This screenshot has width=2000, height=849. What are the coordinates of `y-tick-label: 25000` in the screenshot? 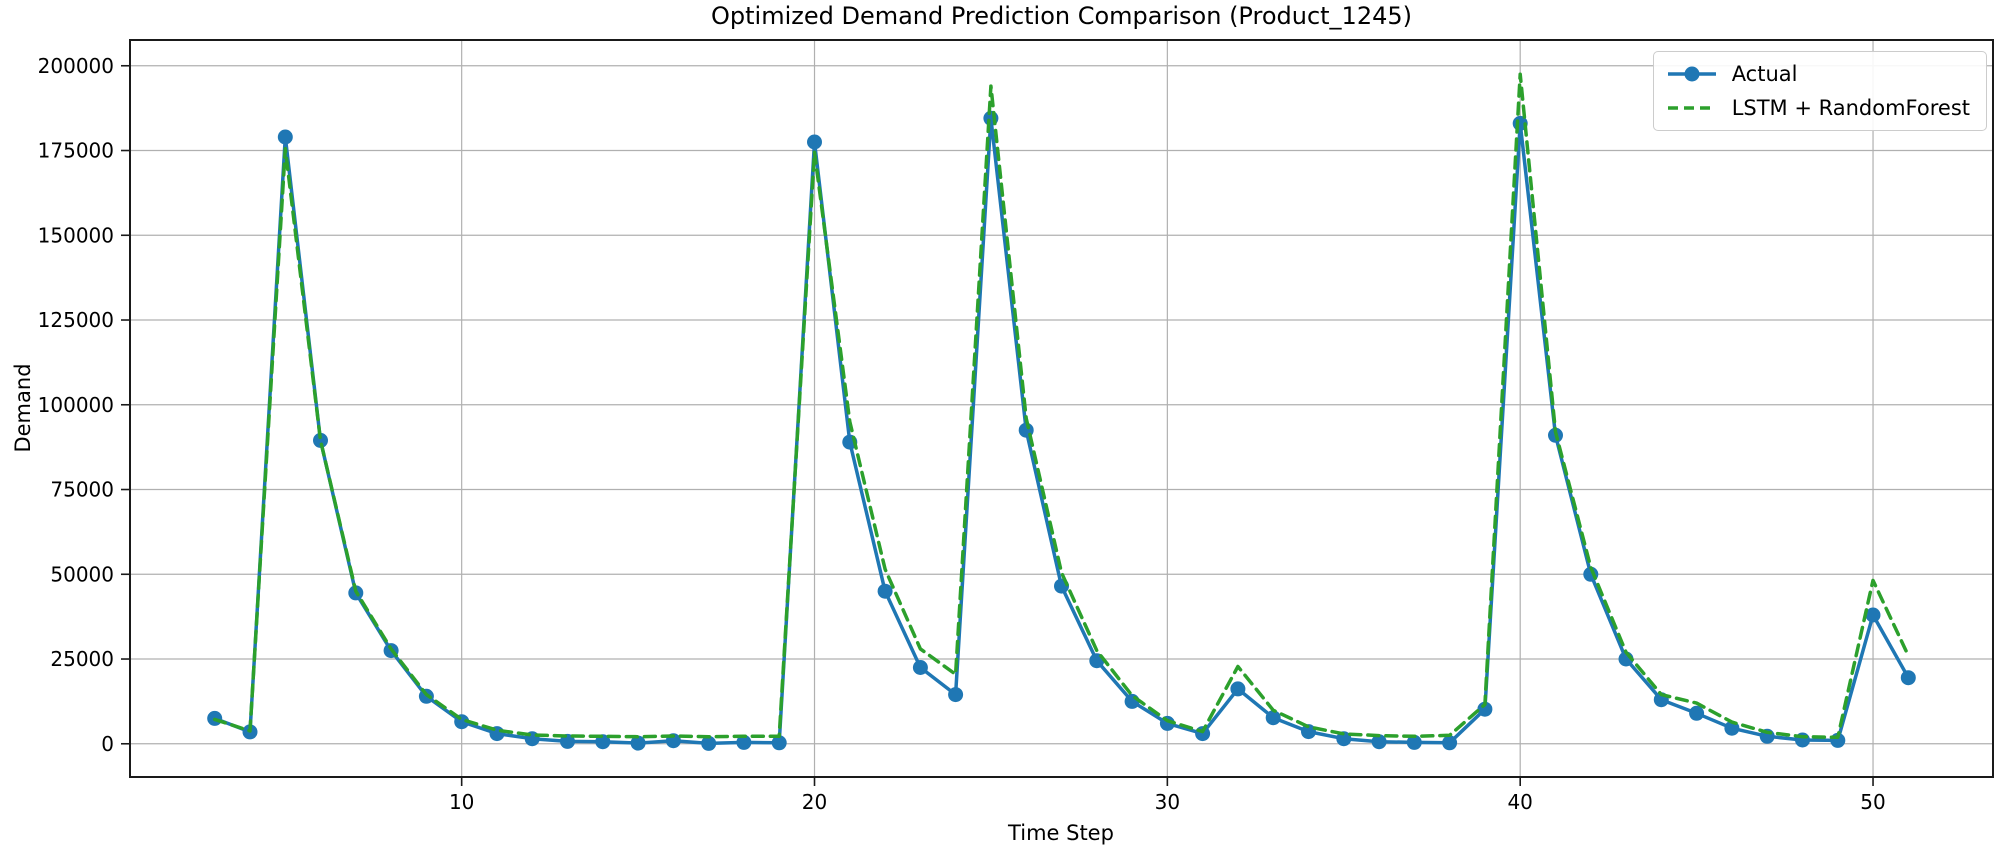 It's located at (82, 659).